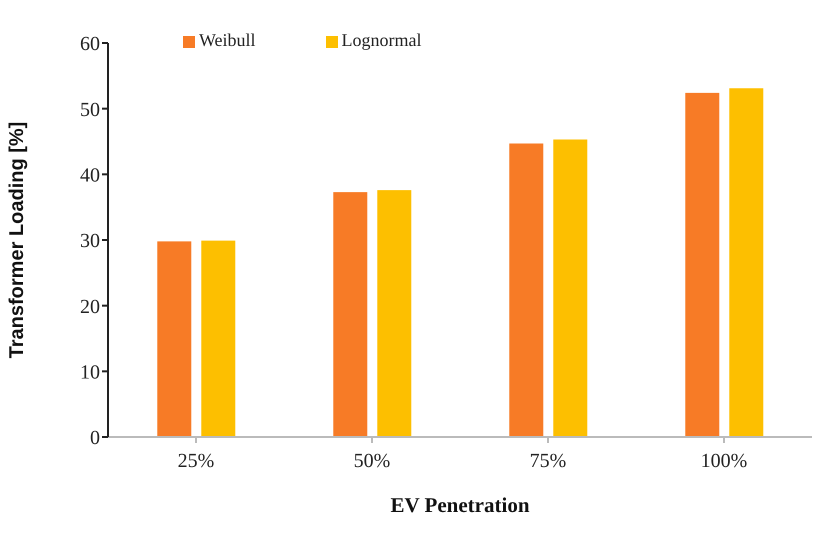 The width and height of the screenshot is (830, 540). What do you see at coordinates (90, 44) in the screenshot?
I see `y-tick-label: 60` at bounding box center [90, 44].